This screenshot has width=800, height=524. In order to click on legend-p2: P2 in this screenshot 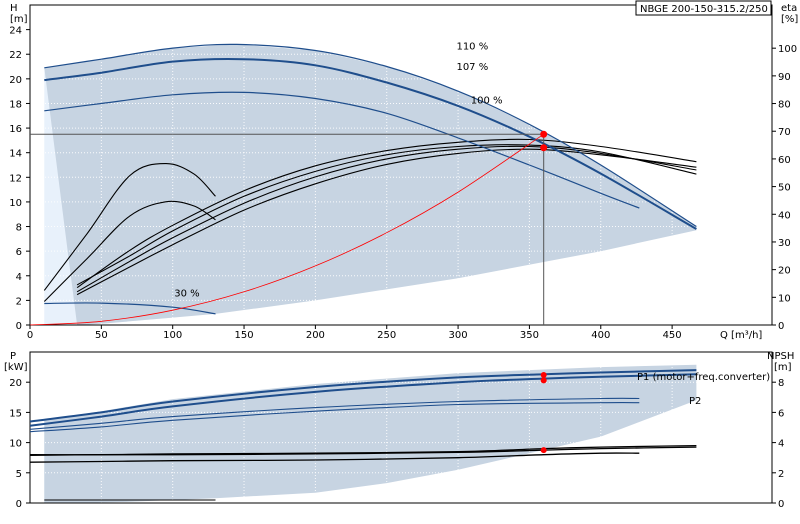, I will do `click(695, 401)`.